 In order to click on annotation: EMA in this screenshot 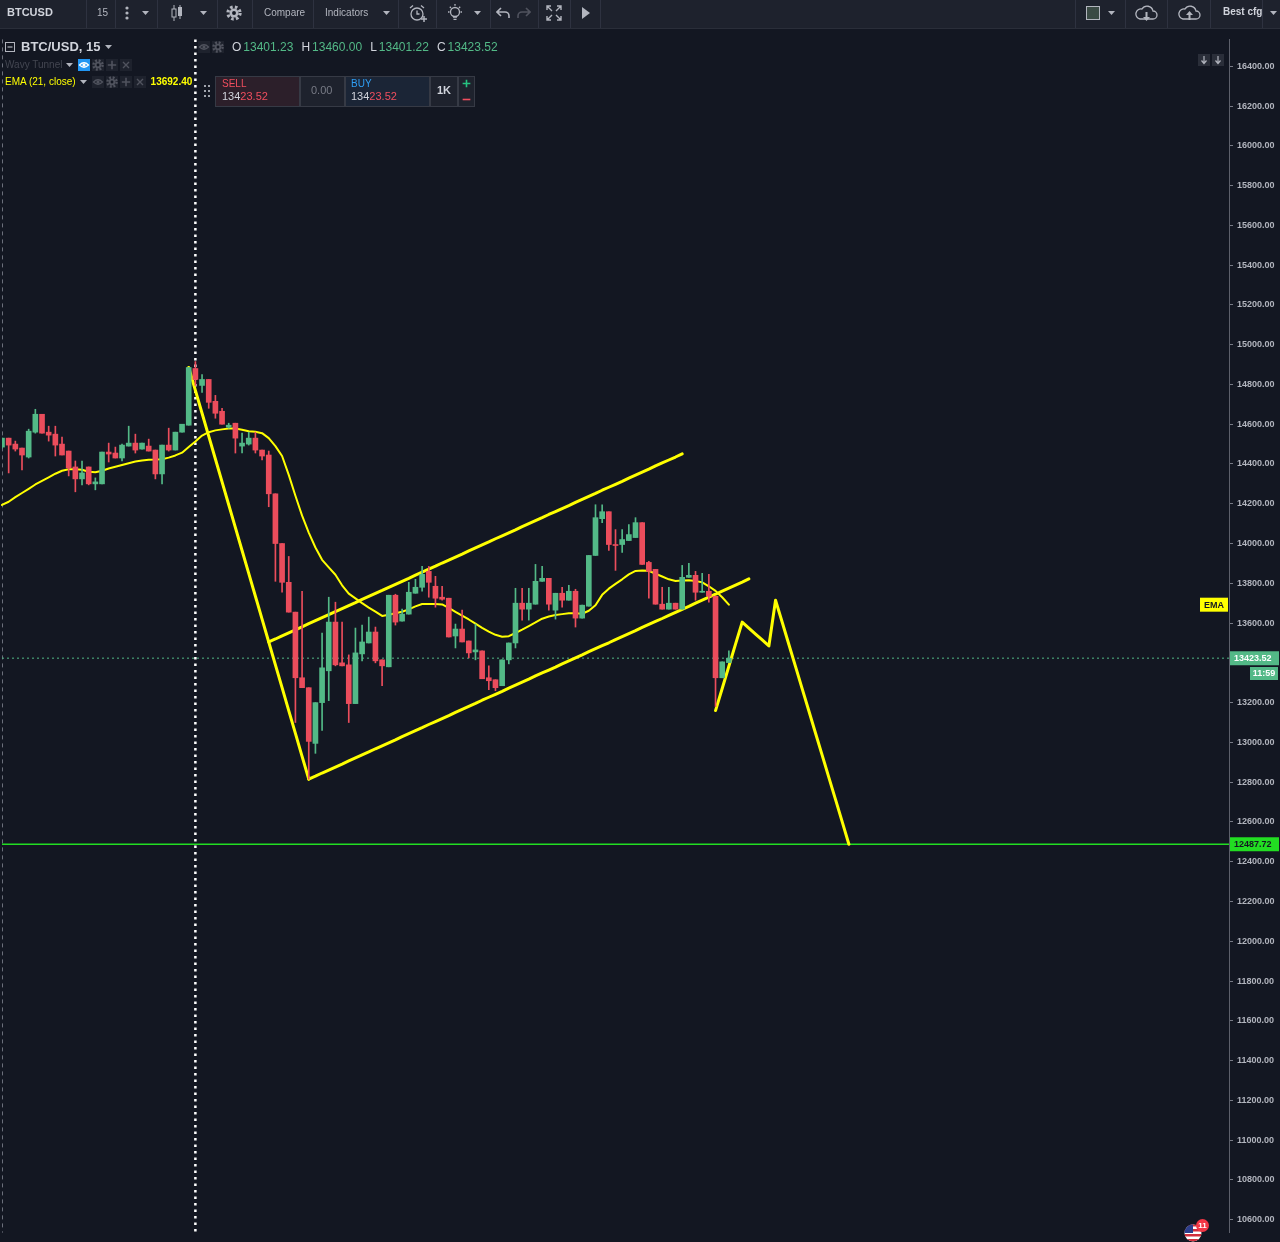, I will do `click(1214, 604)`.